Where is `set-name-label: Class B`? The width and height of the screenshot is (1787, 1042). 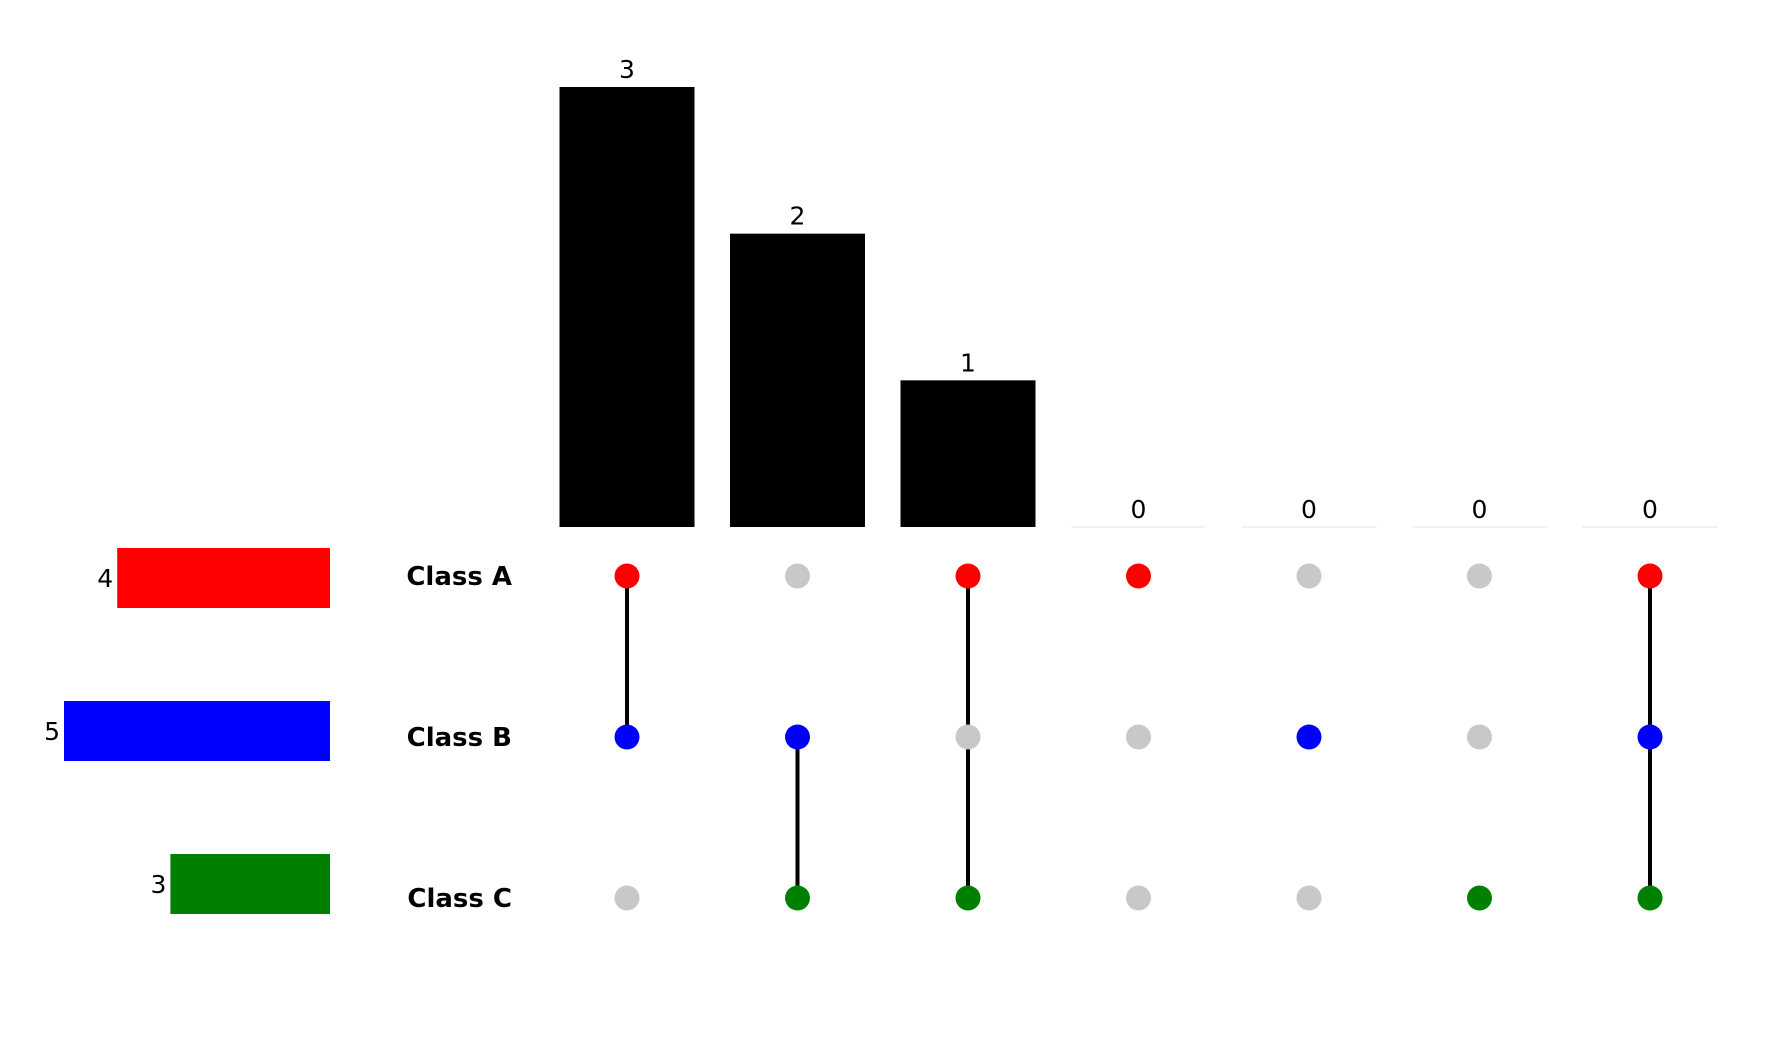 set-name-label: Class B is located at coordinates (459, 738).